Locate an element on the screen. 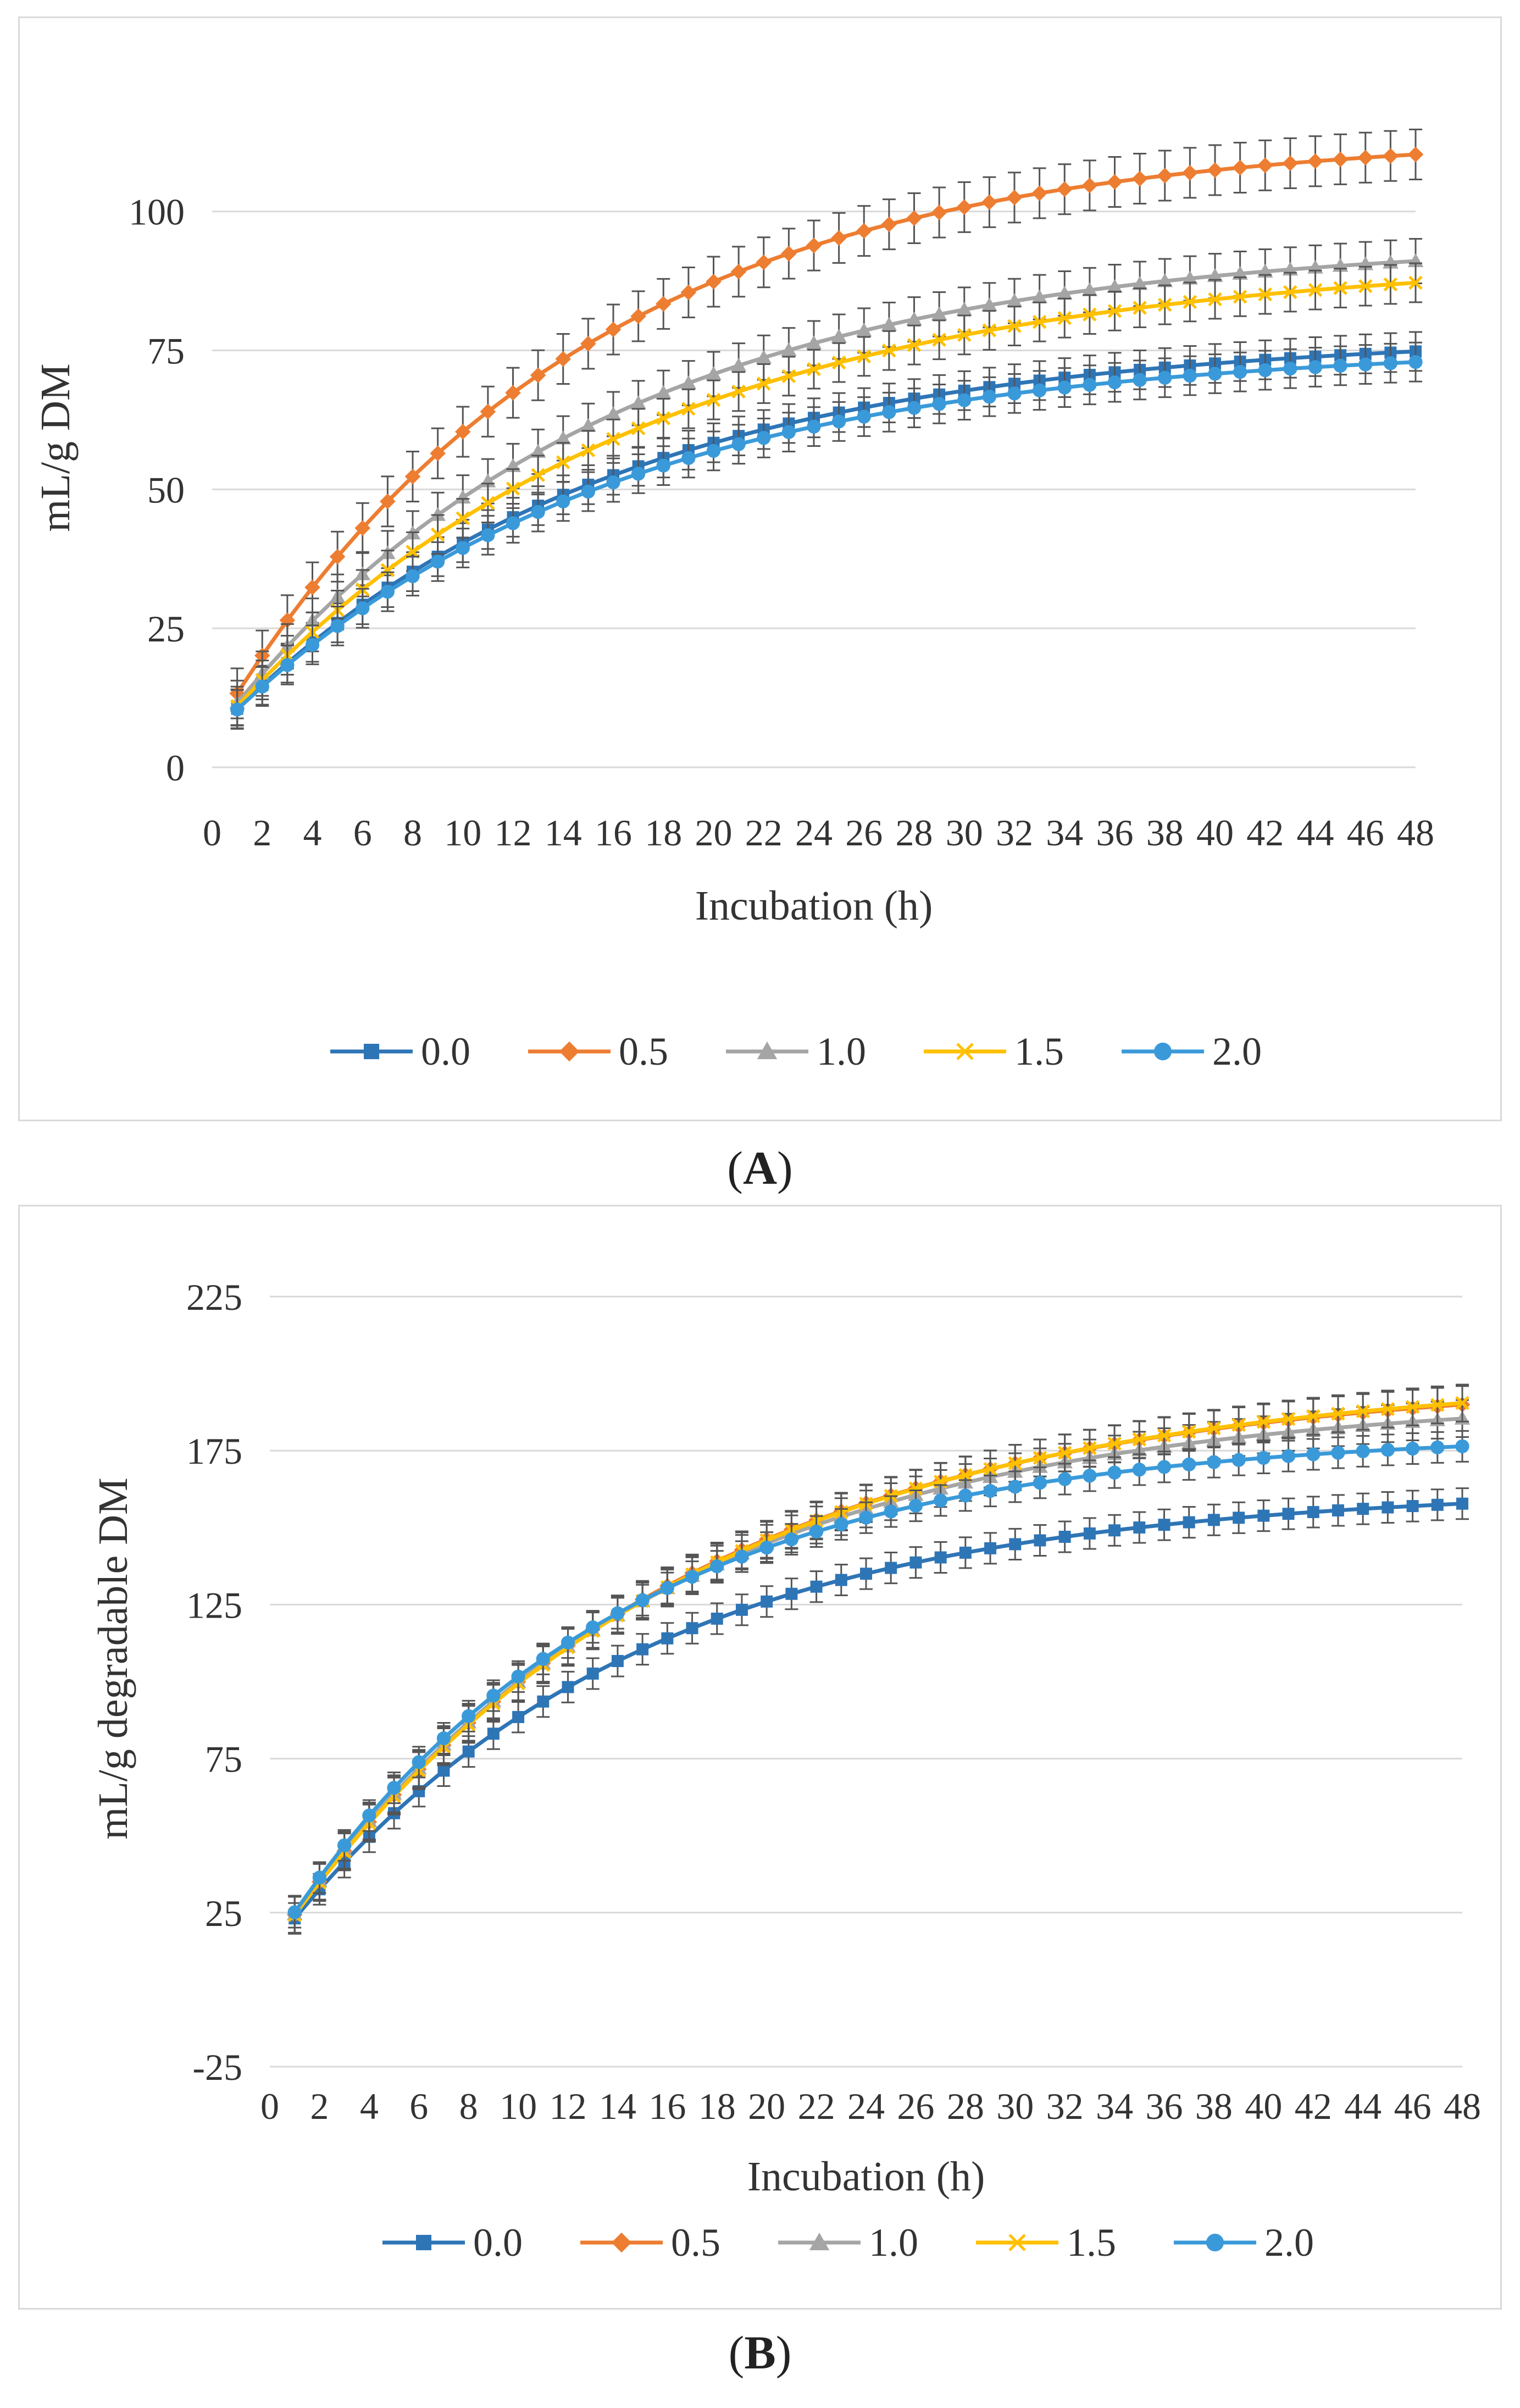  legend-label: 0.5 is located at coordinates (643, 1051).